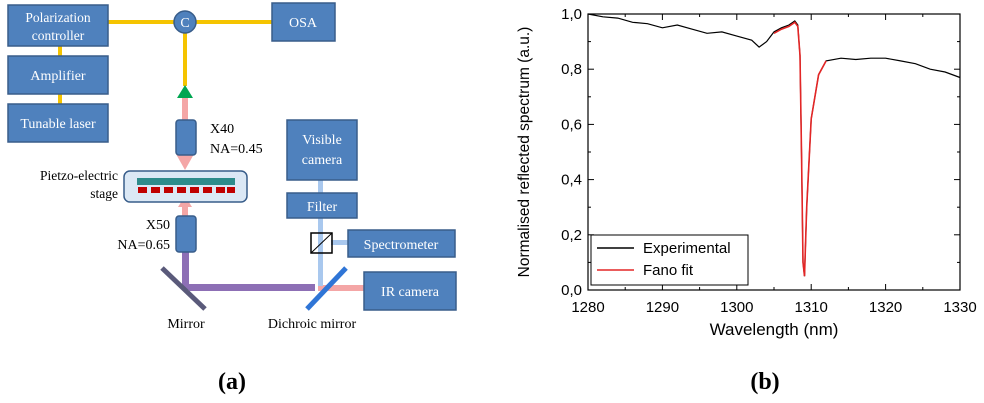 The height and width of the screenshot is (403, 984). I want to click on osa-label: OSA, so click(303, 23).